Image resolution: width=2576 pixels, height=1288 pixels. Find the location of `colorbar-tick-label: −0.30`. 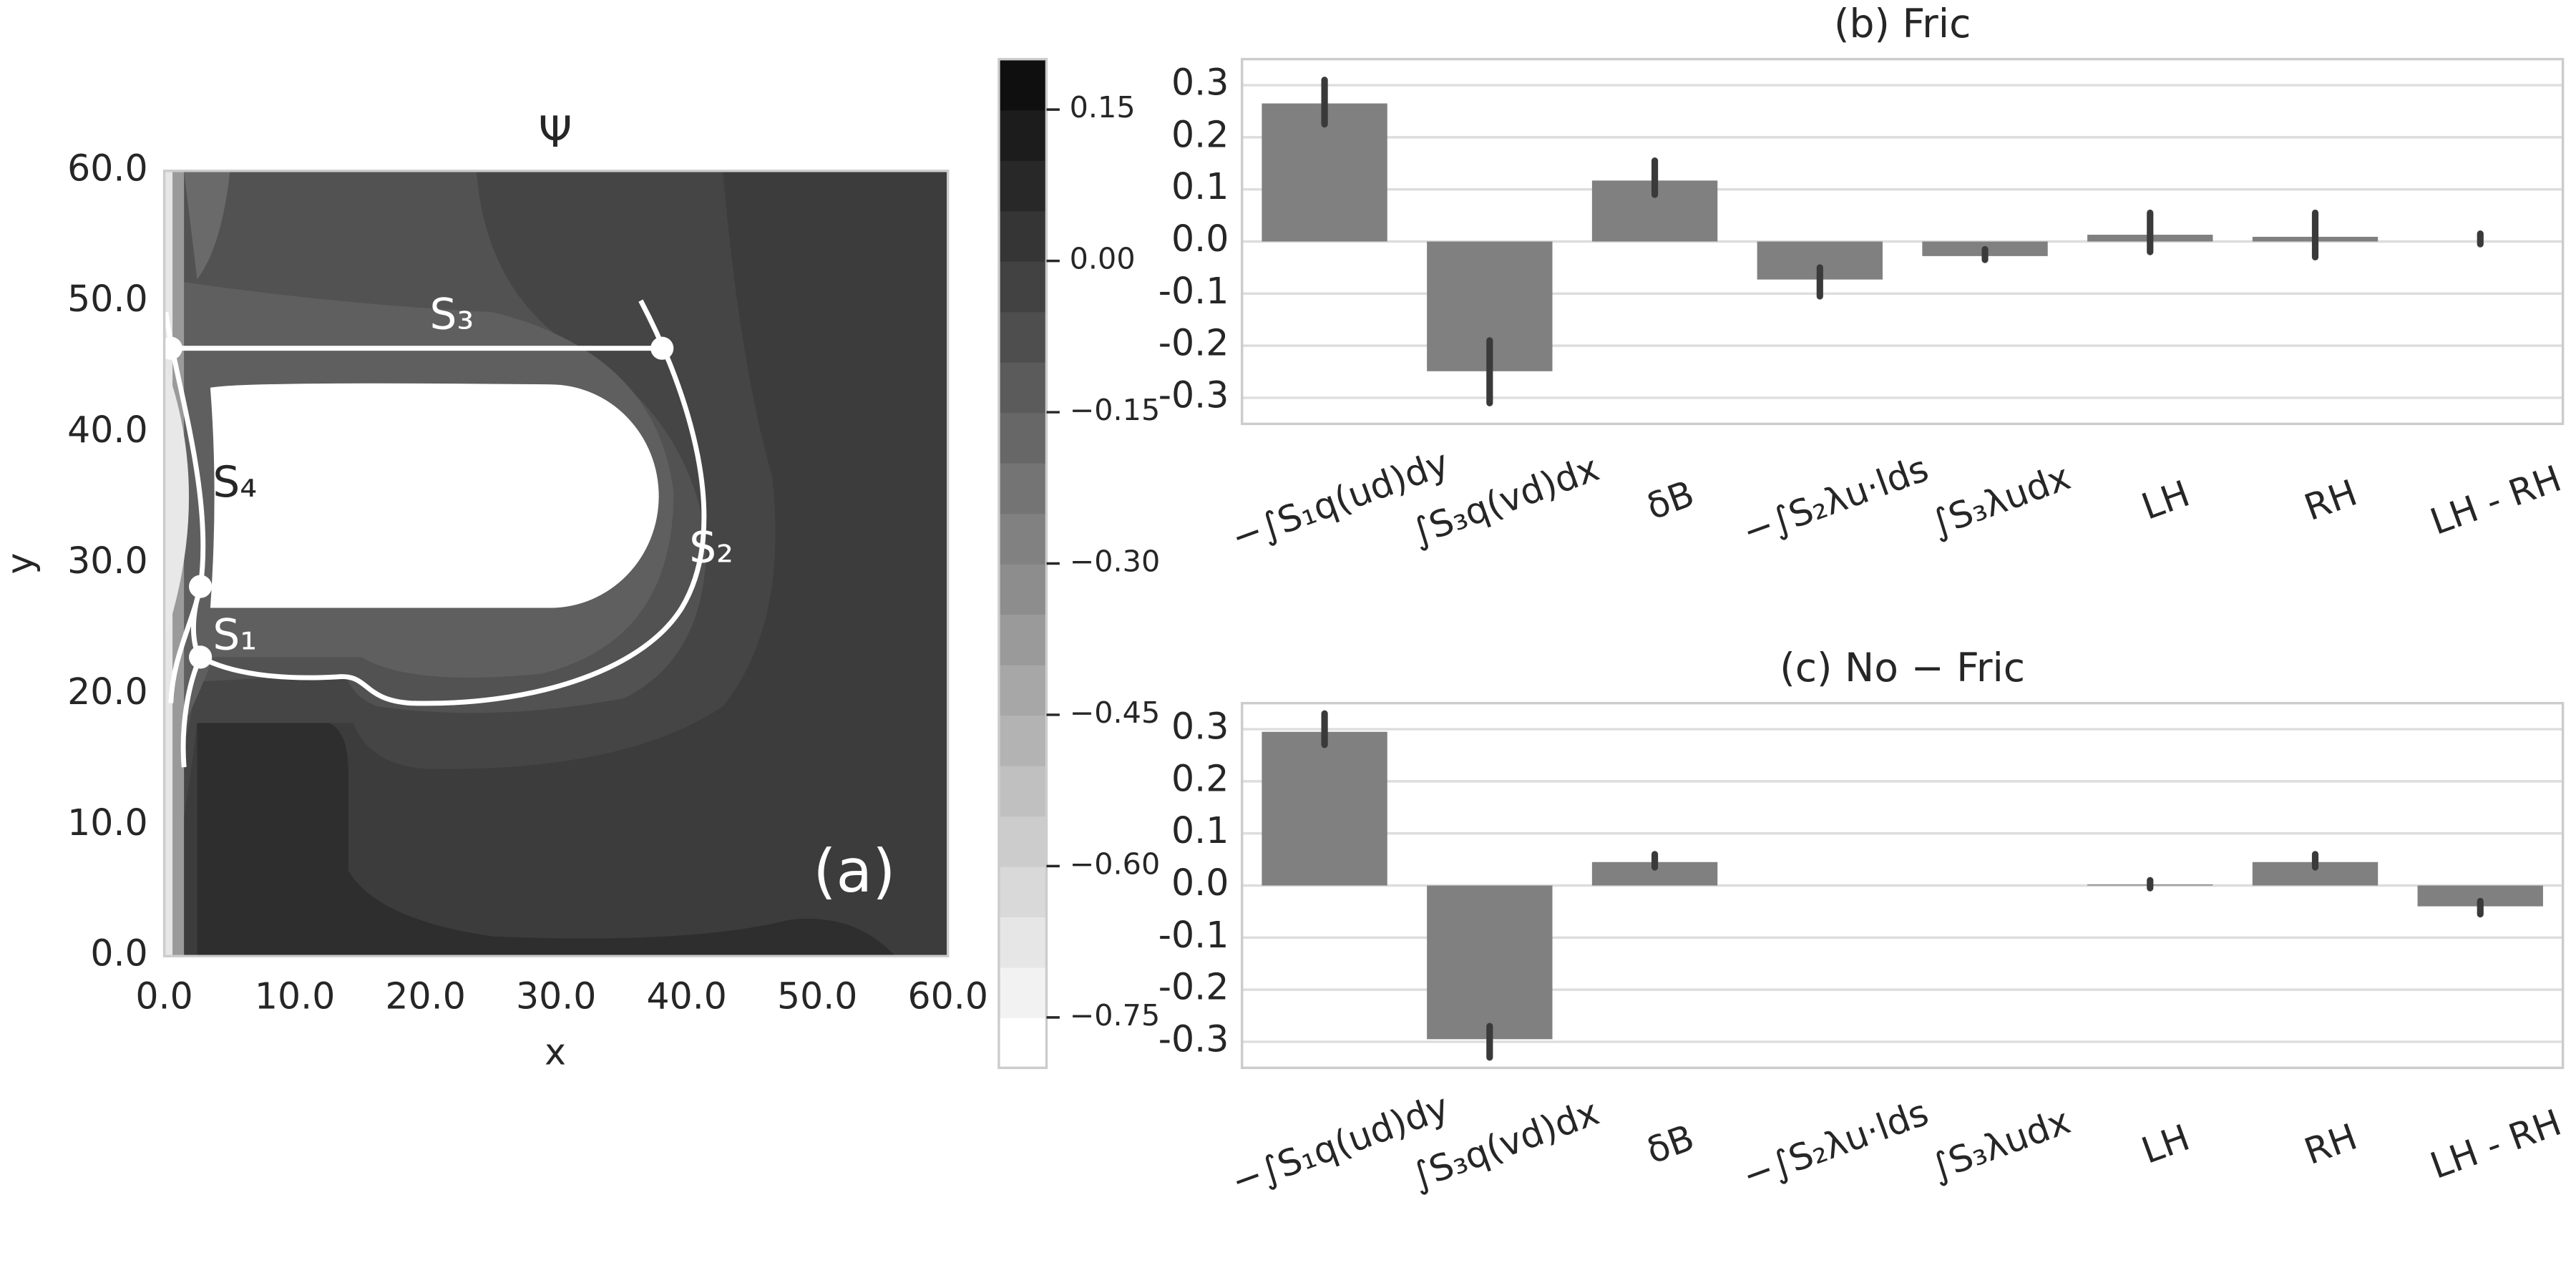

colorbar-tick-label: −0.30 is located at coordinates (1115, 562).